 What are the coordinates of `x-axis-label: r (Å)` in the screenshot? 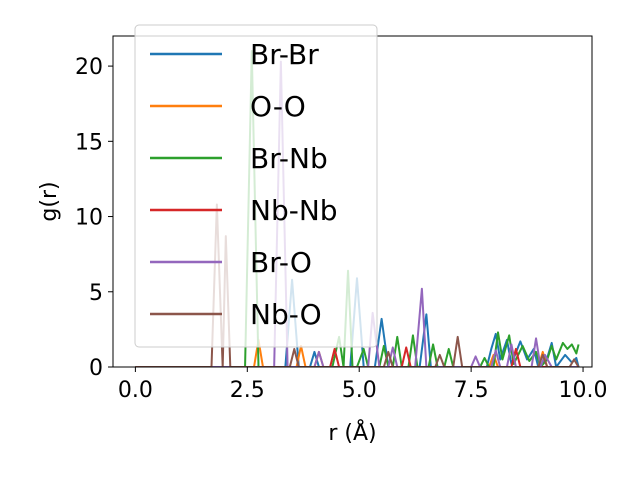 It's located at (352, 432).